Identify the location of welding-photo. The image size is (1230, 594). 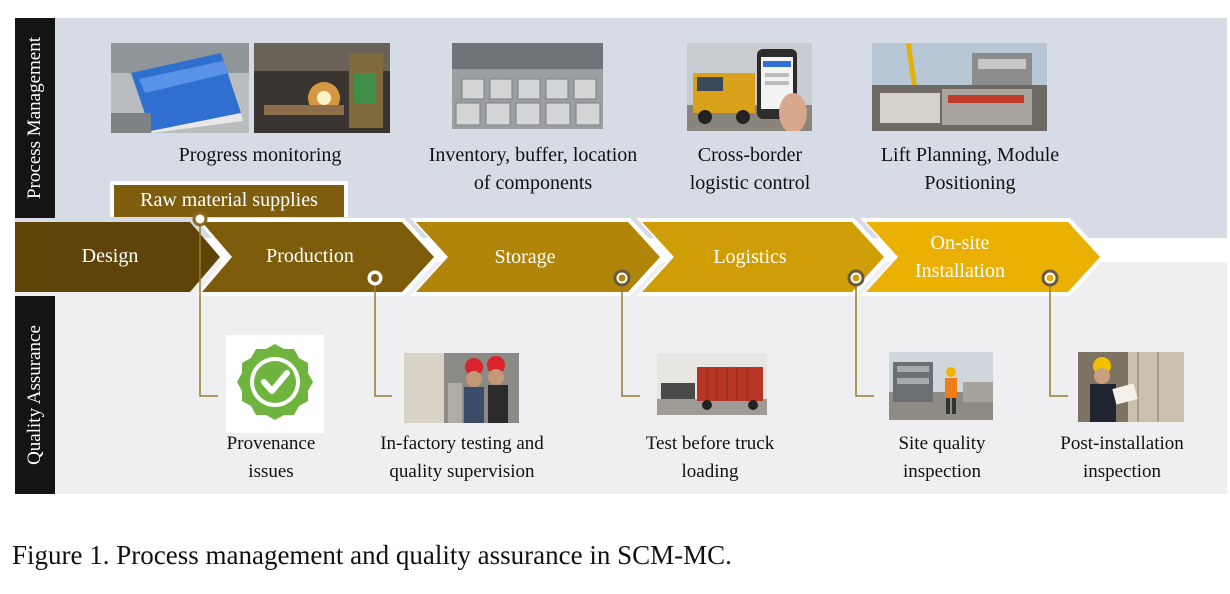
(322, 88).